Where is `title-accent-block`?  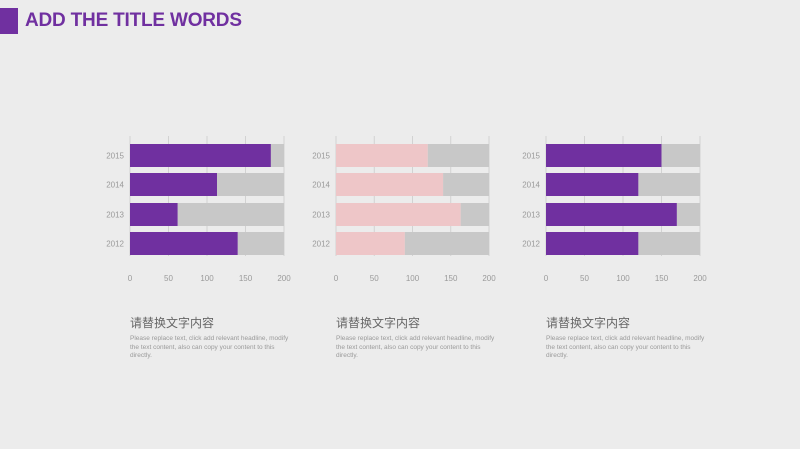 title-accent-block is located at coordinates (9, 21).